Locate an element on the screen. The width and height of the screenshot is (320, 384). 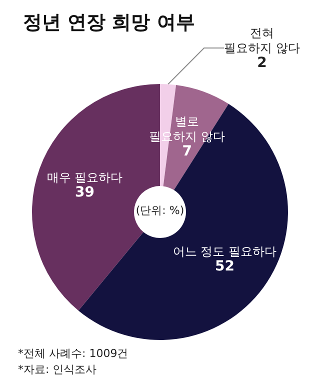
data-label: 52 is located at coordinates (224, 266).